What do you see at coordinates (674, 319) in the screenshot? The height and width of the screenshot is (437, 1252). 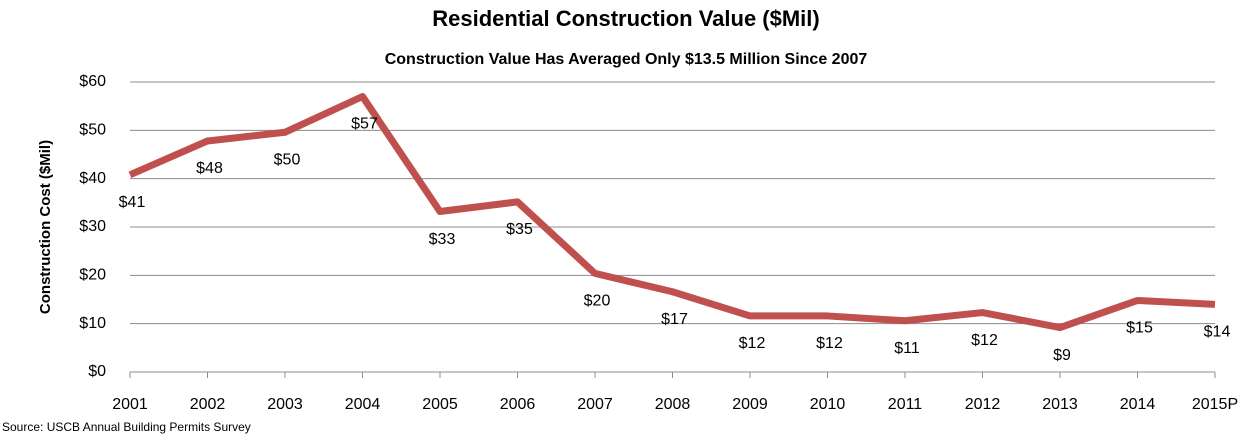 I see `data-label: $17` at bounding box center [674, 319].